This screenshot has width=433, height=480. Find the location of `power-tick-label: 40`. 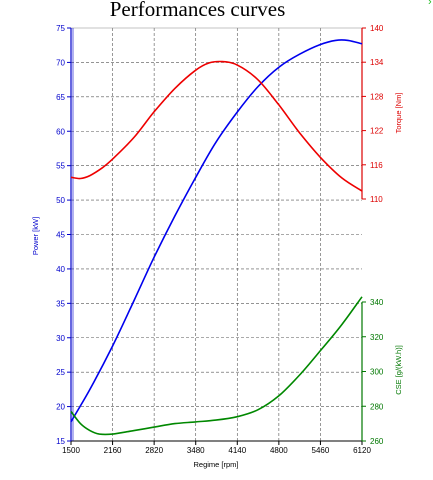

power-tick-label: 40 is located at coordinates (60, 269).